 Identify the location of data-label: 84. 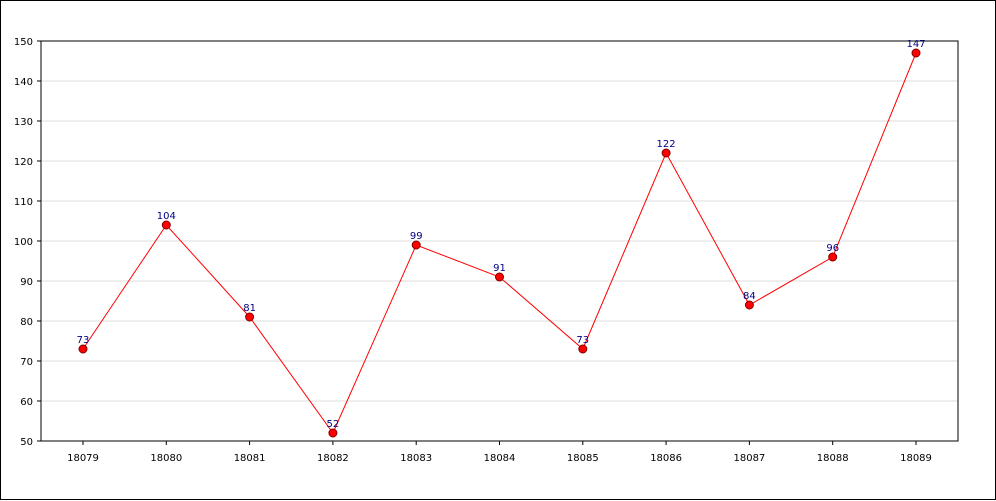
(749, 296).